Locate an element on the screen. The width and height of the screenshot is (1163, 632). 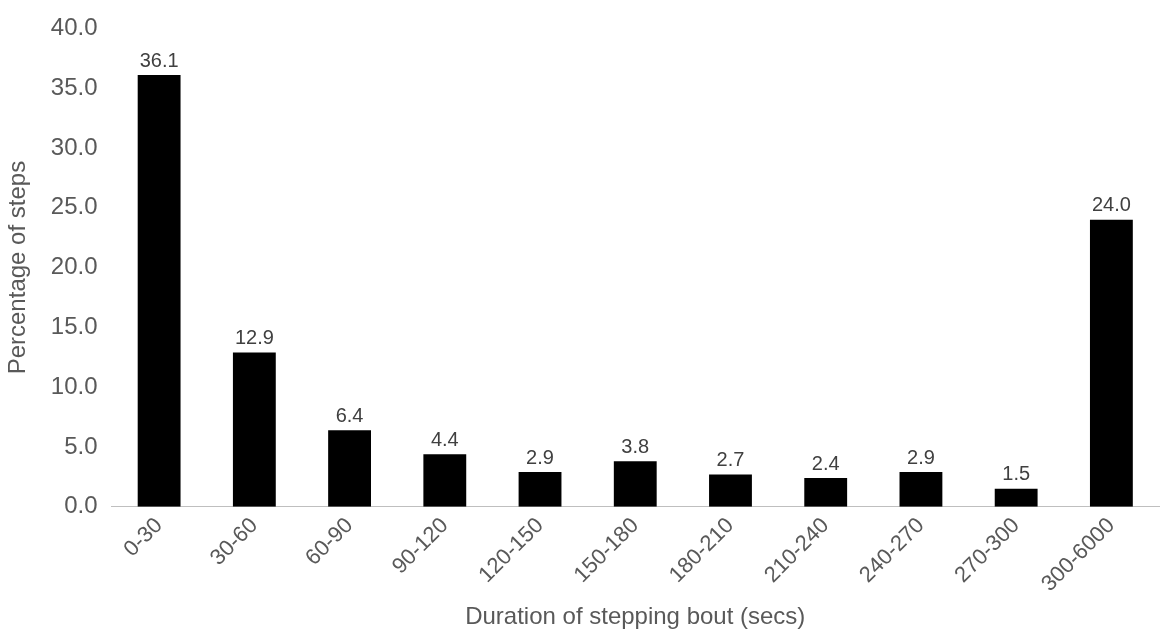
y-tick-label: 20.0 is located at coordinates (74, 266).